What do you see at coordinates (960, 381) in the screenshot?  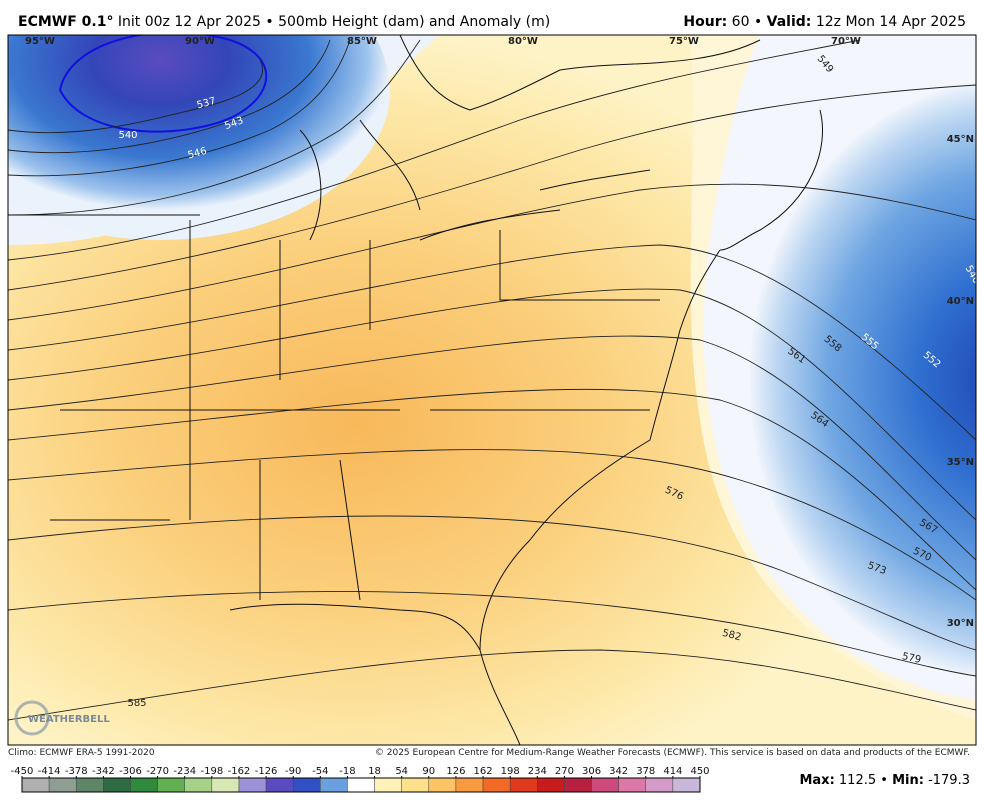 I see `latitude-labels: 45°N 40°N 35°N 30°N` at bounding box center [960, 381].